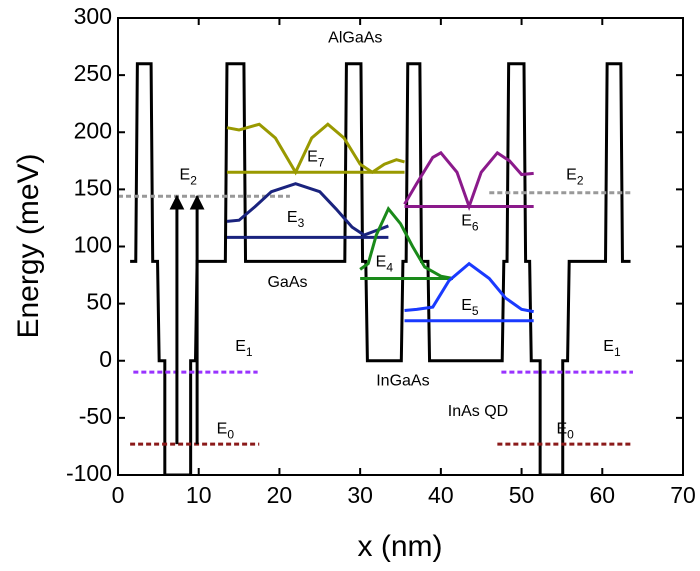 This screenshot has height=571, width=700. Describe the element at coordinates (602, 495) in the screenshot. I see `x-tick-label: 60` at that location.